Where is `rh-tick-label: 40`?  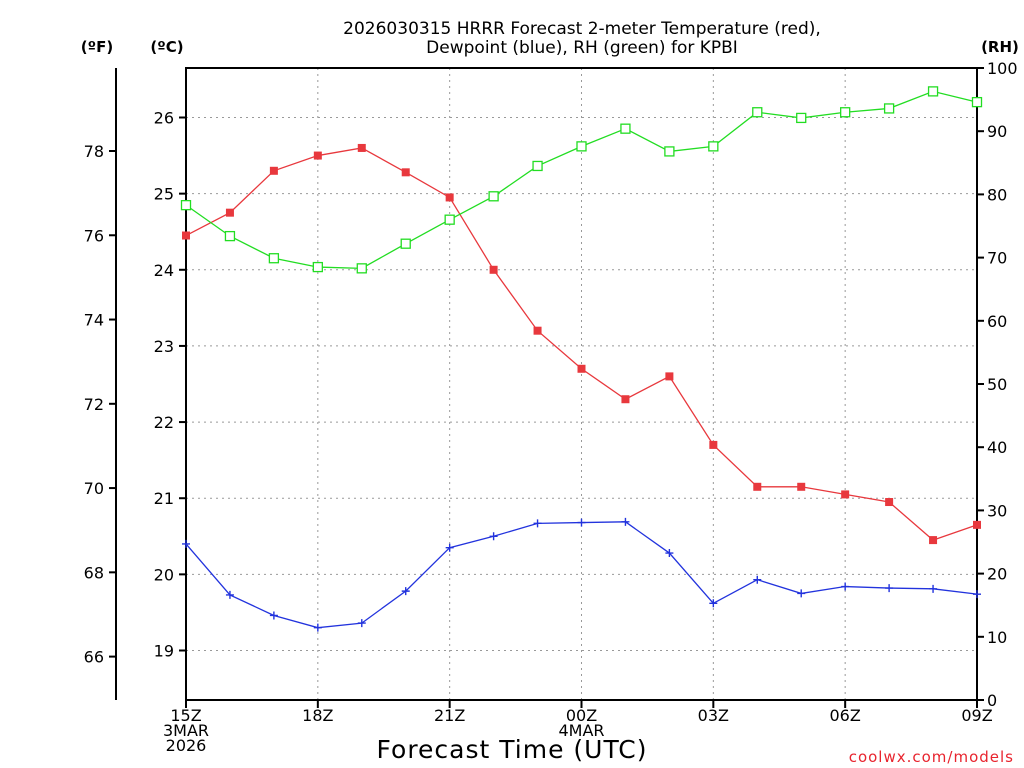 rh-tick-label: 40 is located at coordinates (997, 447).